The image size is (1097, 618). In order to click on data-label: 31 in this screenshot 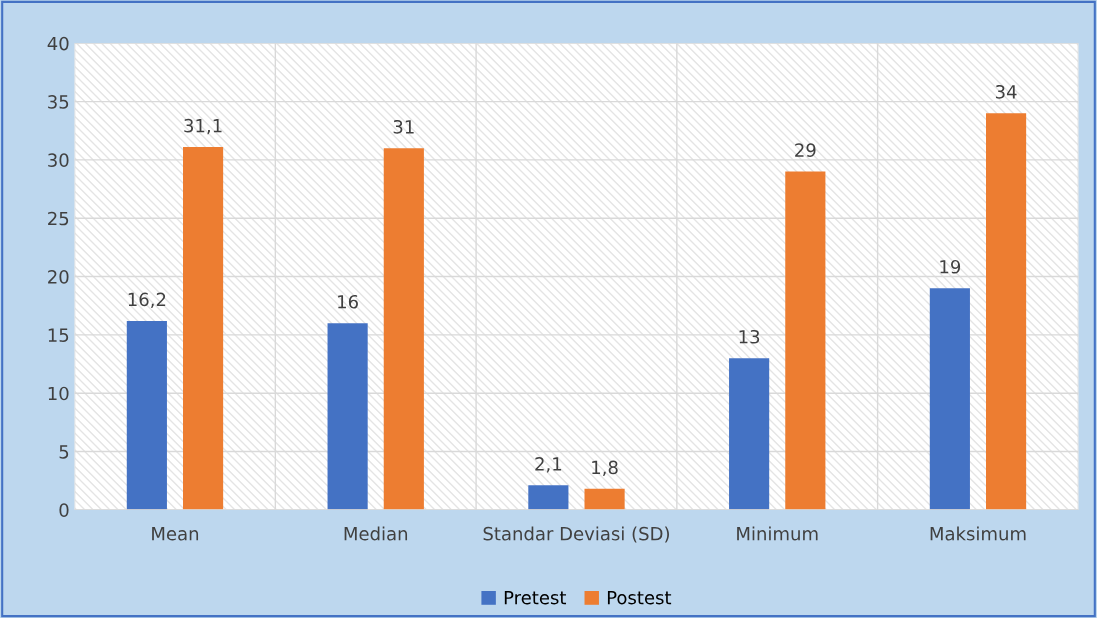, I will do `click(403, 126)`.